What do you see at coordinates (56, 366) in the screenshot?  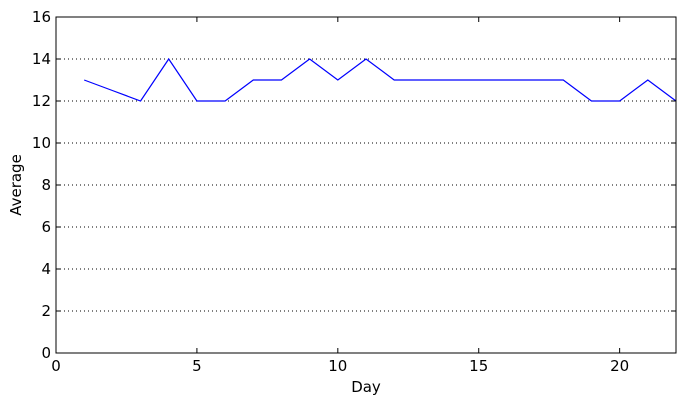 I see `x-tick-label: 0` at bounding box center [56, 366].